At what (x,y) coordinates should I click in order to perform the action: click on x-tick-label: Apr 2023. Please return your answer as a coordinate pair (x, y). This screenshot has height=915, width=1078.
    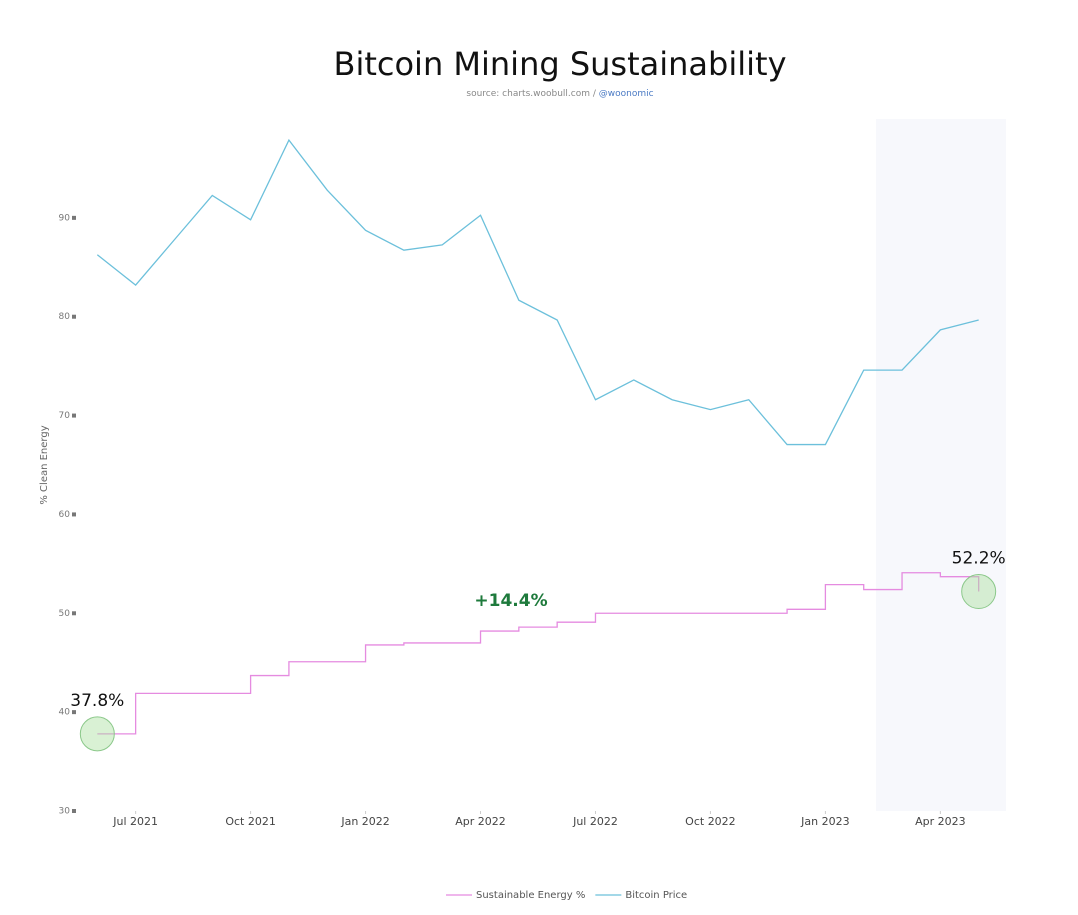
    Looking at the image, I should click on (940, 821).